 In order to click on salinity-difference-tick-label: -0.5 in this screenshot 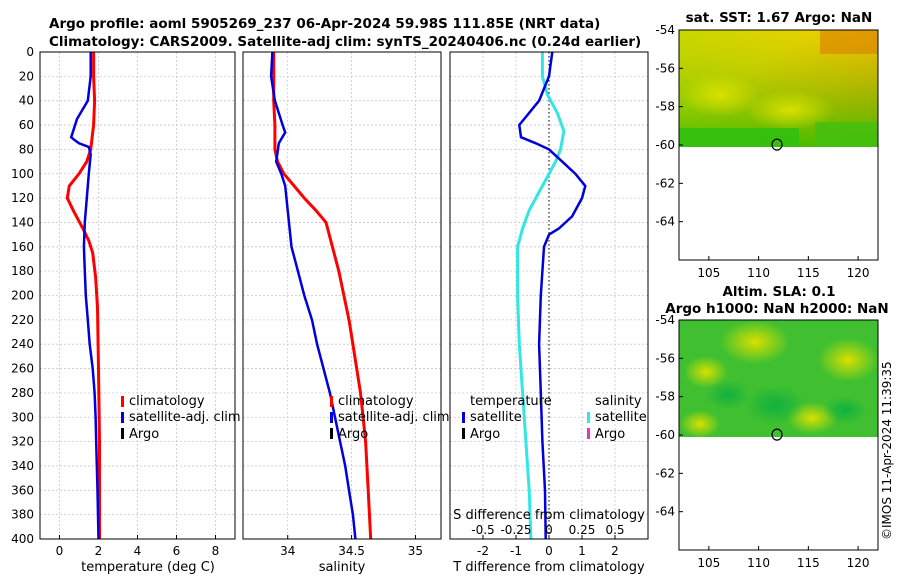, I will do `click(482, 530)`.